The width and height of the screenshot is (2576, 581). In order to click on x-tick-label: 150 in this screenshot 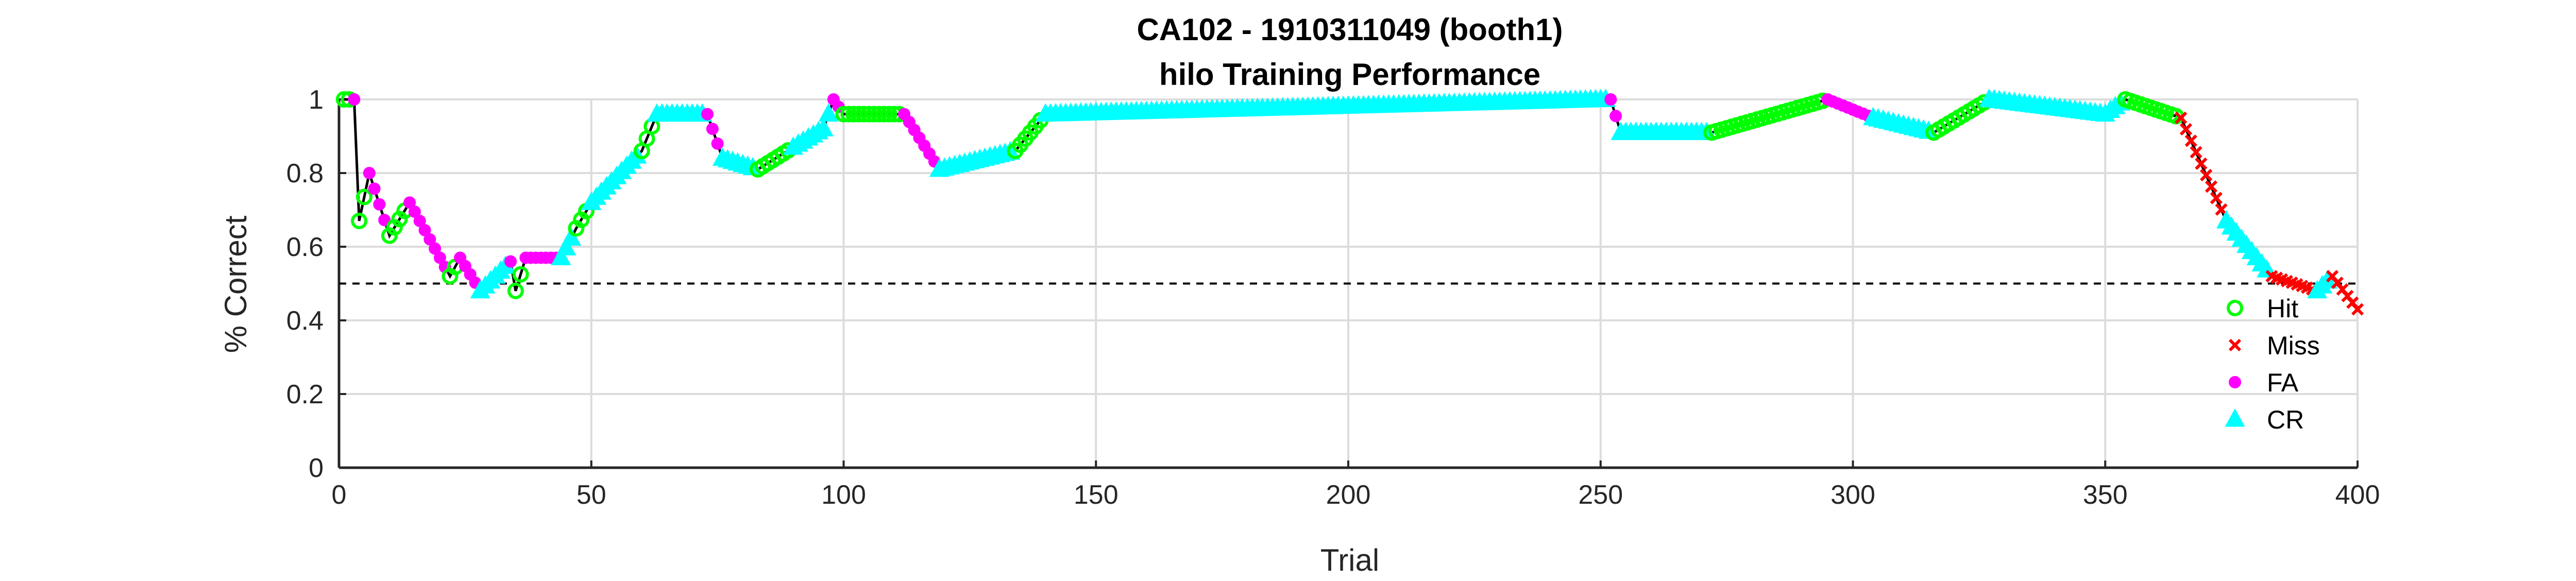, I will do `click(1096, 495)`.